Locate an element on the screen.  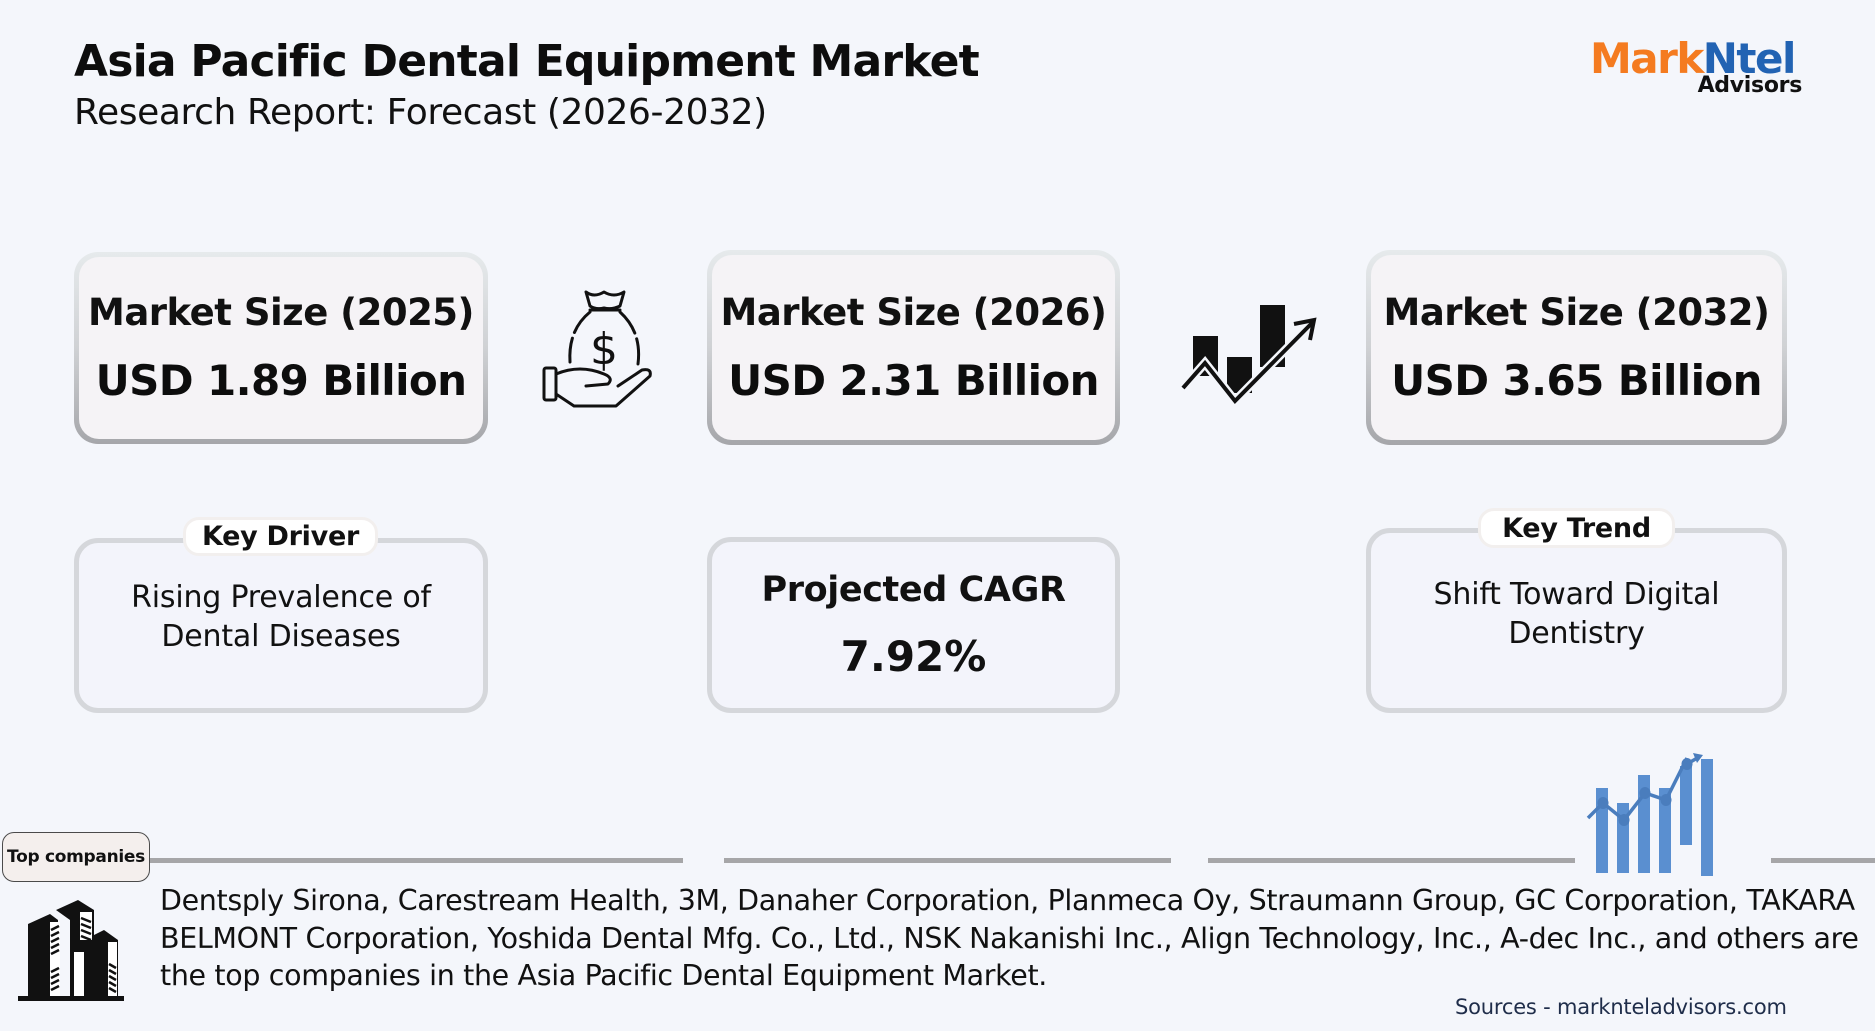
cagr-box: Projected CAGR 7.92% is located at coordinates (913, 625).